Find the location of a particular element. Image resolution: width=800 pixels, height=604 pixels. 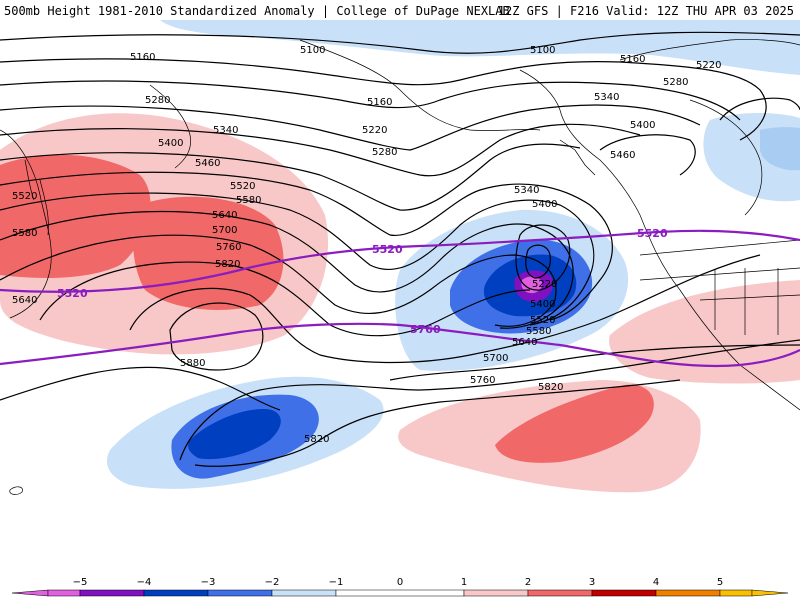

colorbar-tick: −1 is located at coordinates (336, 582).